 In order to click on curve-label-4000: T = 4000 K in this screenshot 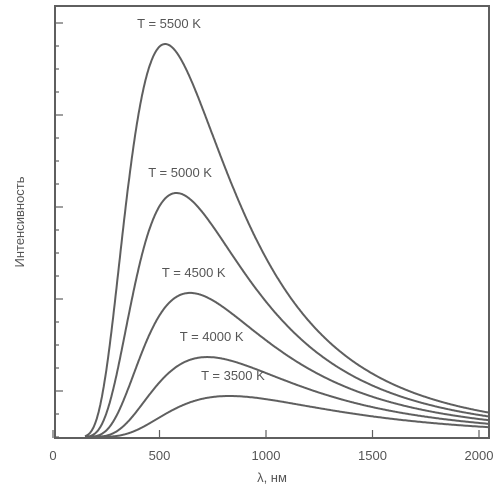, I will do `click(212, 336)`.